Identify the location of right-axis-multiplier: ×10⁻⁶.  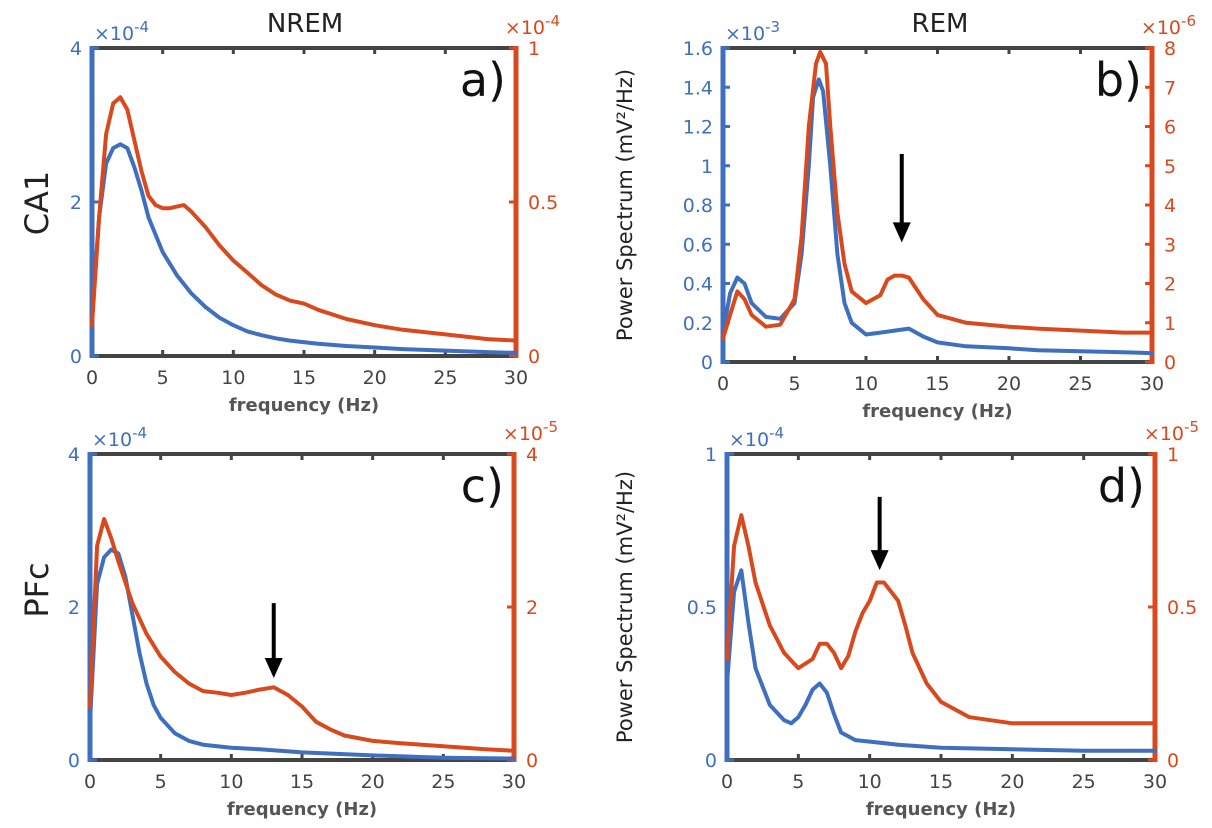
(1168, 25).